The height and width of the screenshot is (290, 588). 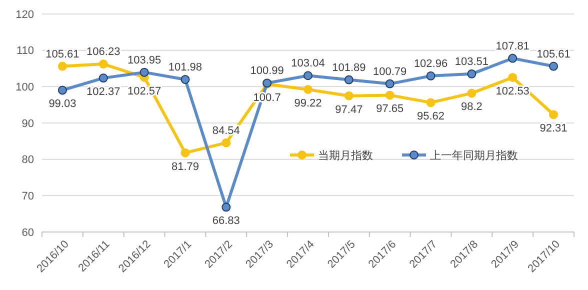 I want to click on data-label: 103.95, so click(x=144, y=60).